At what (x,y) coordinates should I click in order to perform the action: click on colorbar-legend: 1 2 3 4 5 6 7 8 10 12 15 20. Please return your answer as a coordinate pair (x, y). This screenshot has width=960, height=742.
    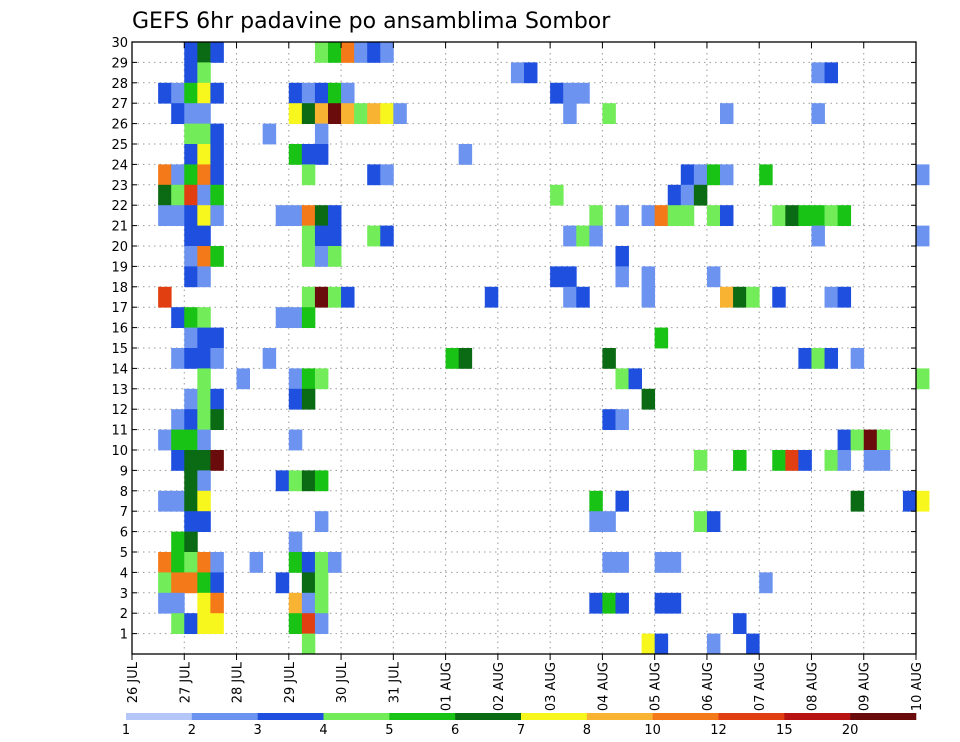
    Looking at the image, I should click on (519, 725).